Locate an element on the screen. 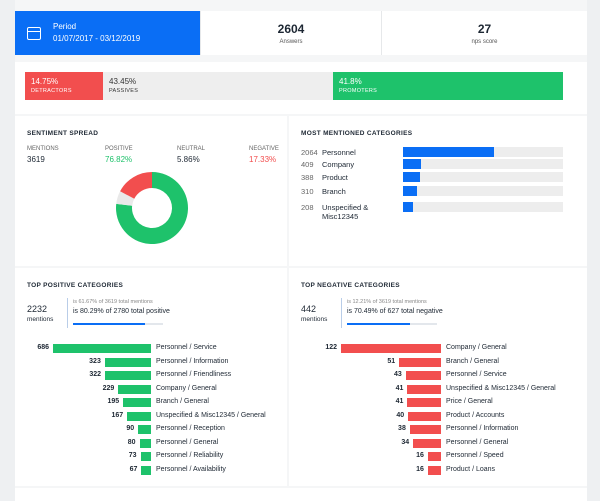  top-negative-title: TOP NEGATIVE CATEGORIES is located at coordinates (350, 285).